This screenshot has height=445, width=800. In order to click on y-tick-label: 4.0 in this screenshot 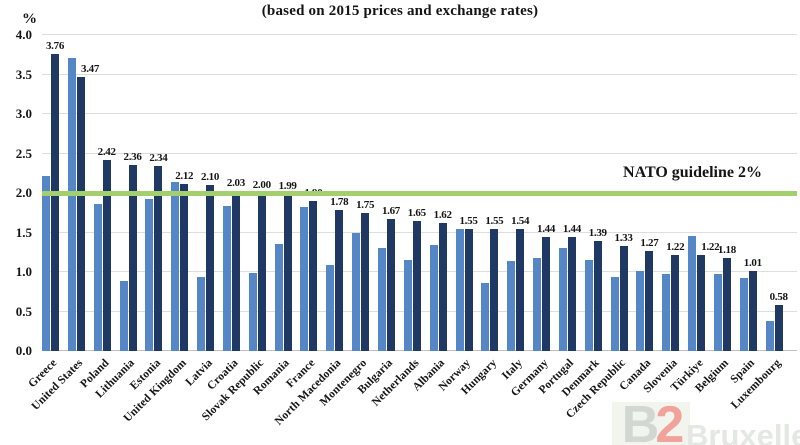, I will do `click(23, 34)`.